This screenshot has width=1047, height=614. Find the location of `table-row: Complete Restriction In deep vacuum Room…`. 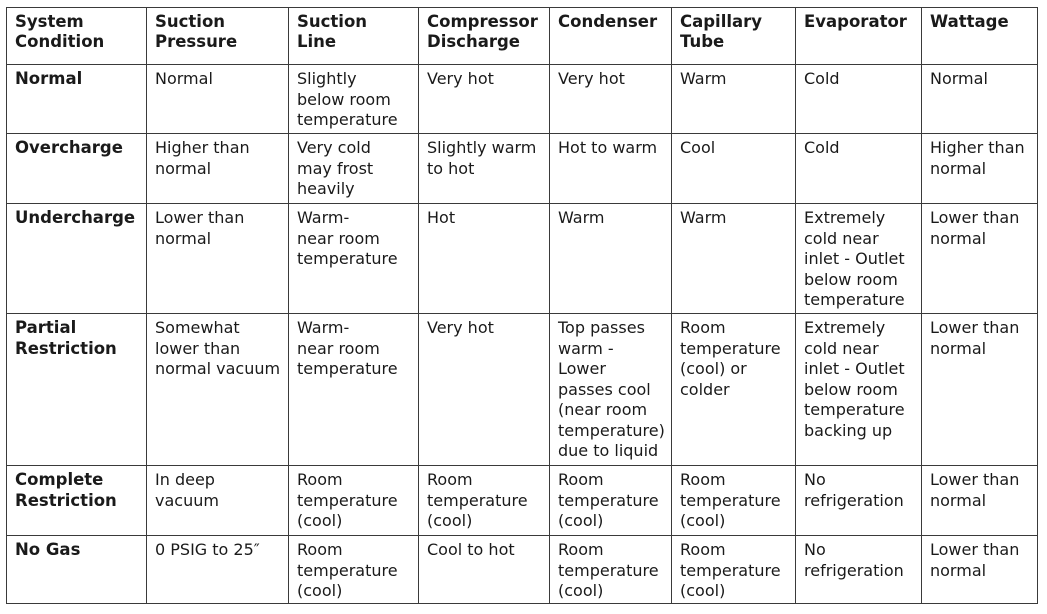

table-row: Complete Restriction In deep vacuum Room… is located at coordinates (522, 500).